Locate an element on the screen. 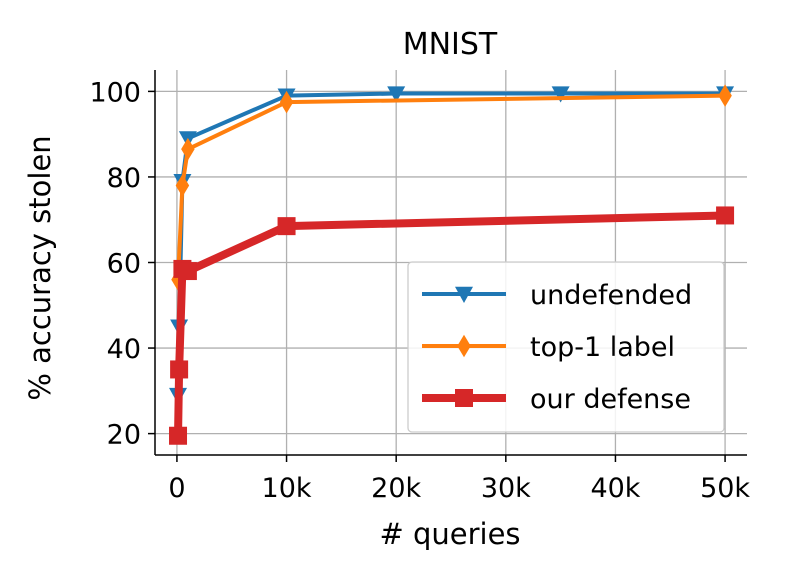 Image resolution: width=787 pixels, height=562 pixels. legend-item-0: undefended is located at coordinates (557, 295).